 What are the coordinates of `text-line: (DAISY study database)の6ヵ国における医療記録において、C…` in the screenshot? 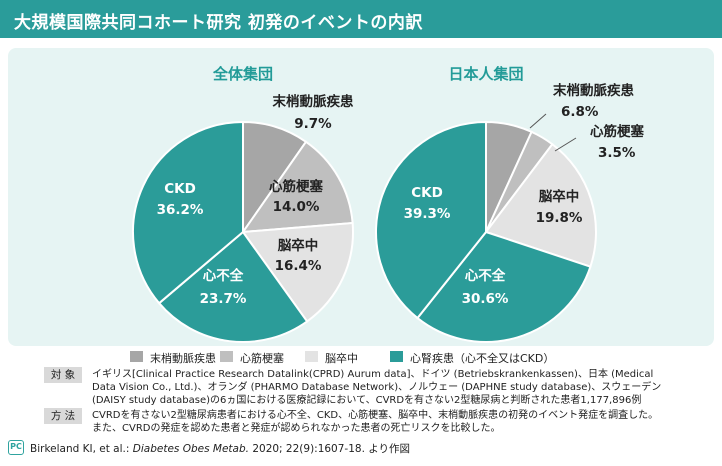 It's located at (367, 400).